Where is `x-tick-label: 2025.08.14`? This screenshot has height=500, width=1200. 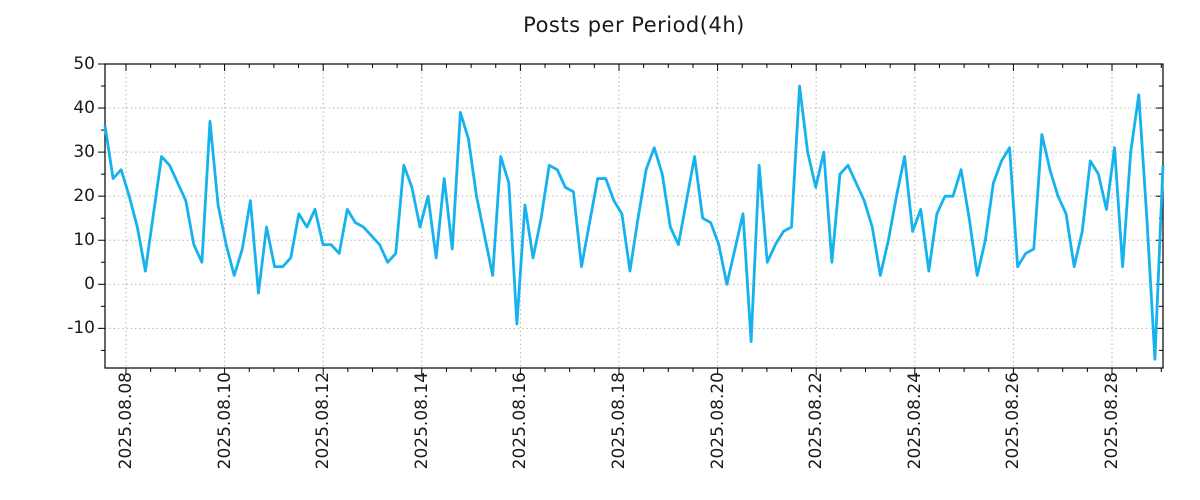
x-tick-label: 2025.08.14 is located at coordinates (421, 421).